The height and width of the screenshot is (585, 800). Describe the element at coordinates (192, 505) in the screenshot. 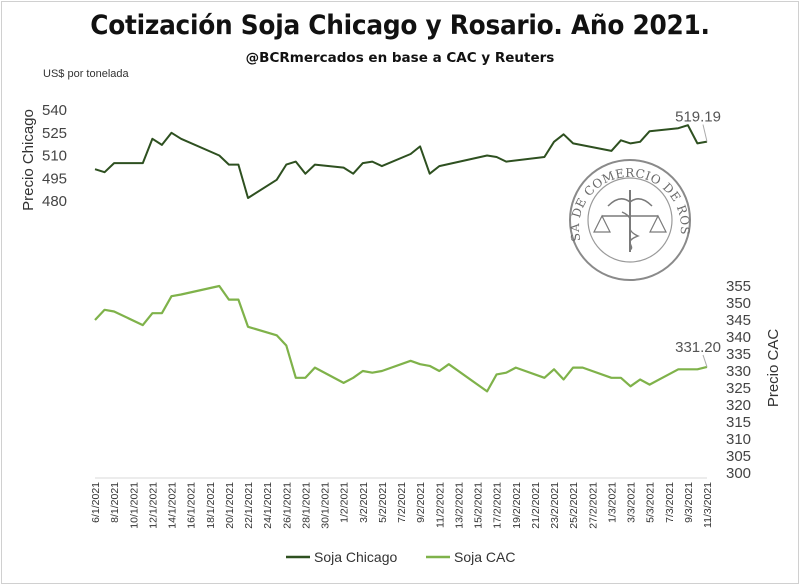

I see `x-tick-label: 16/1/2021` at that location.